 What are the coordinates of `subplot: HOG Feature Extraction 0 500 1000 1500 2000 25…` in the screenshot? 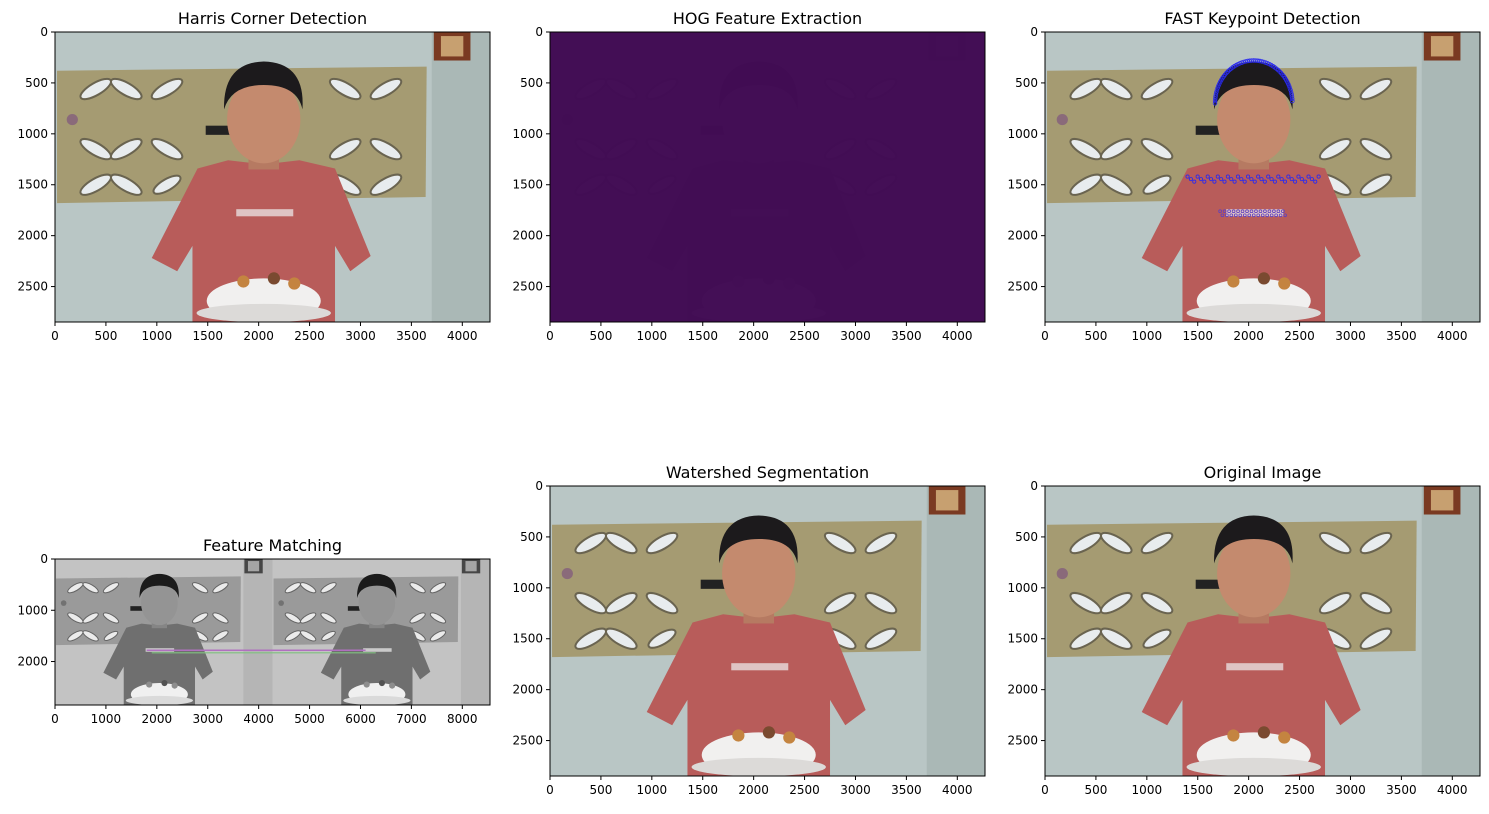 It's located at (749, 176).